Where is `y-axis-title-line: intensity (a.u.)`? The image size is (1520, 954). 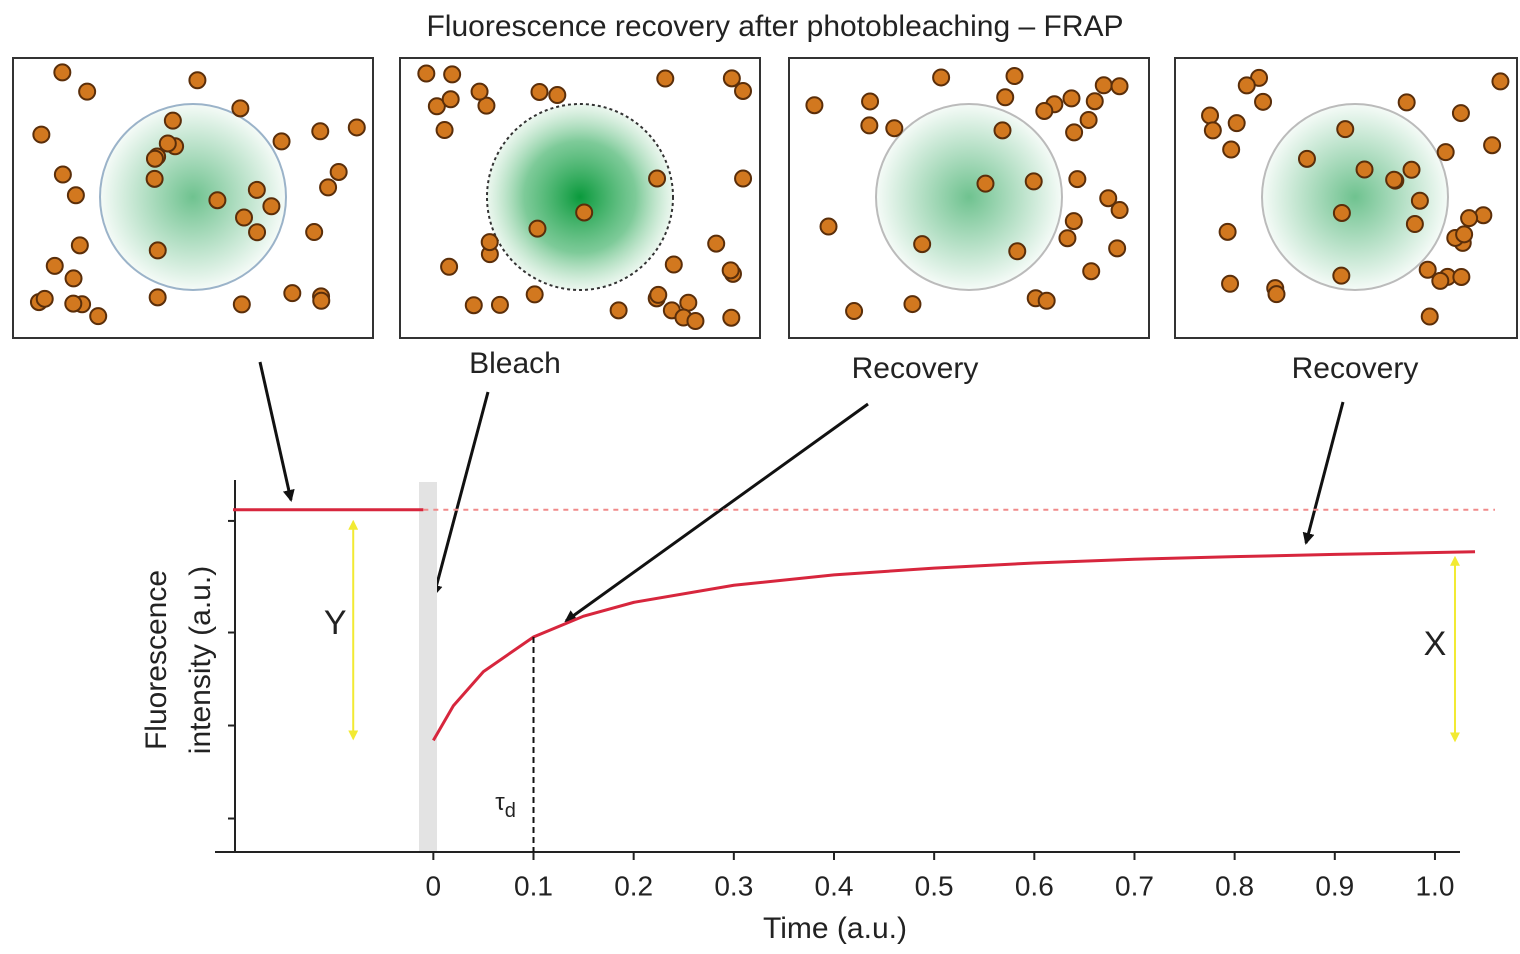 y-axis-title-line: intensity (a.u.) is located at coordinates (200, 660).